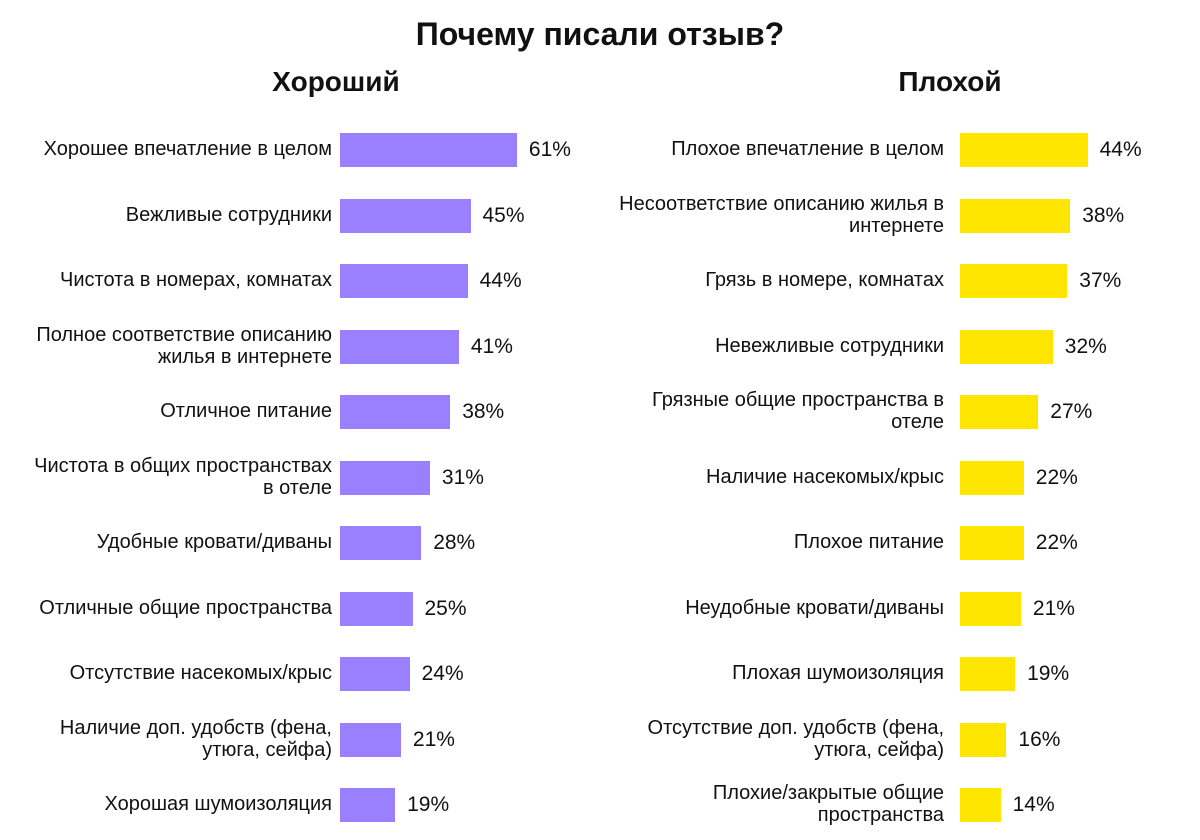  Describe the element at coordinates (838, 673) in the screenshot. I see `bad-category-label: Плохая шумоизоляция` at that location.